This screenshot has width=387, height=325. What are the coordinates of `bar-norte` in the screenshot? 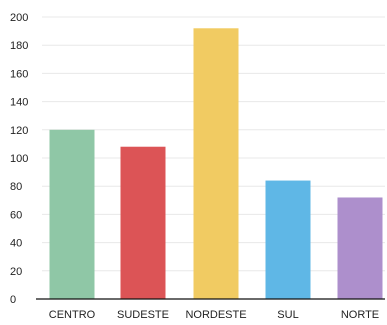 It's located at (360, 248).